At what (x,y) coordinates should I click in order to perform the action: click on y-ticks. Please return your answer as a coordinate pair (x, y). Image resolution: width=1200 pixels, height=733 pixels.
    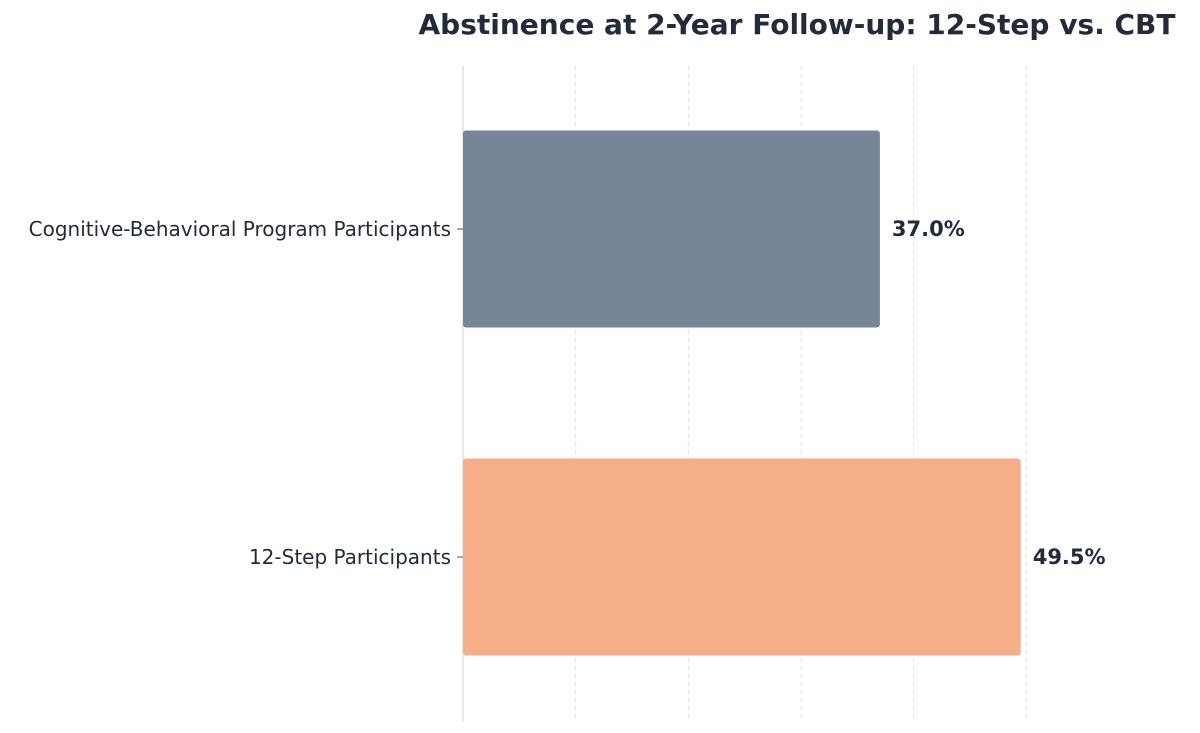
    Looking at the image, I should click on (460, 393).